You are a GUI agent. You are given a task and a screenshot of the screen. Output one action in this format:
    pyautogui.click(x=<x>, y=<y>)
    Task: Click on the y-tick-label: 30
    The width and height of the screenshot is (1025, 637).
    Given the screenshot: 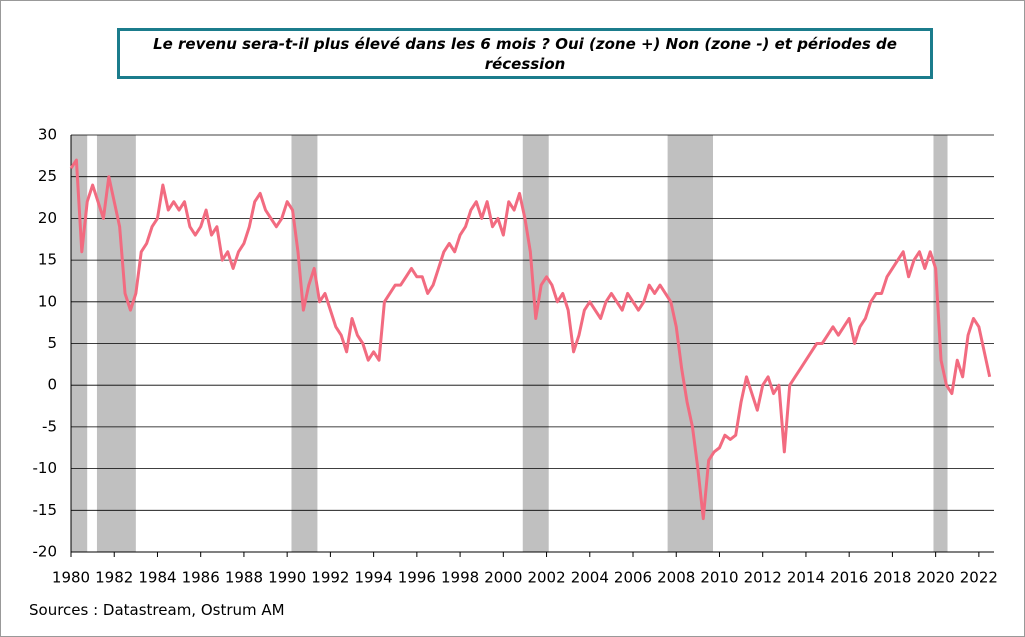 What is the action you would take?
    pyautogui.click(x=47, y=135)
    